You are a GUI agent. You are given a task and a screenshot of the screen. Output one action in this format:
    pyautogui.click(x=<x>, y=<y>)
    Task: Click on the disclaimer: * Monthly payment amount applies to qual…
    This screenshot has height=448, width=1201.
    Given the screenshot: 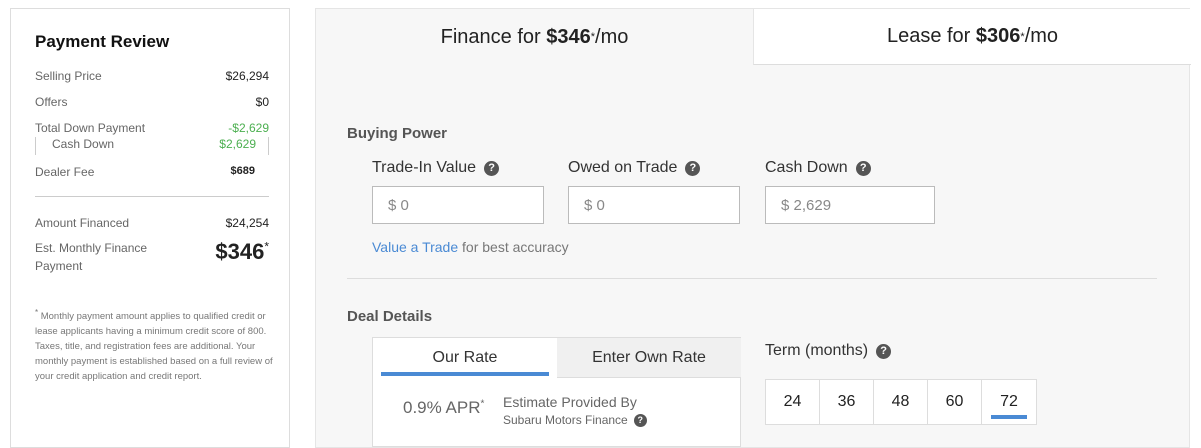 What is the action you would take?
    pyautogui.click(x=155, y=344)
    